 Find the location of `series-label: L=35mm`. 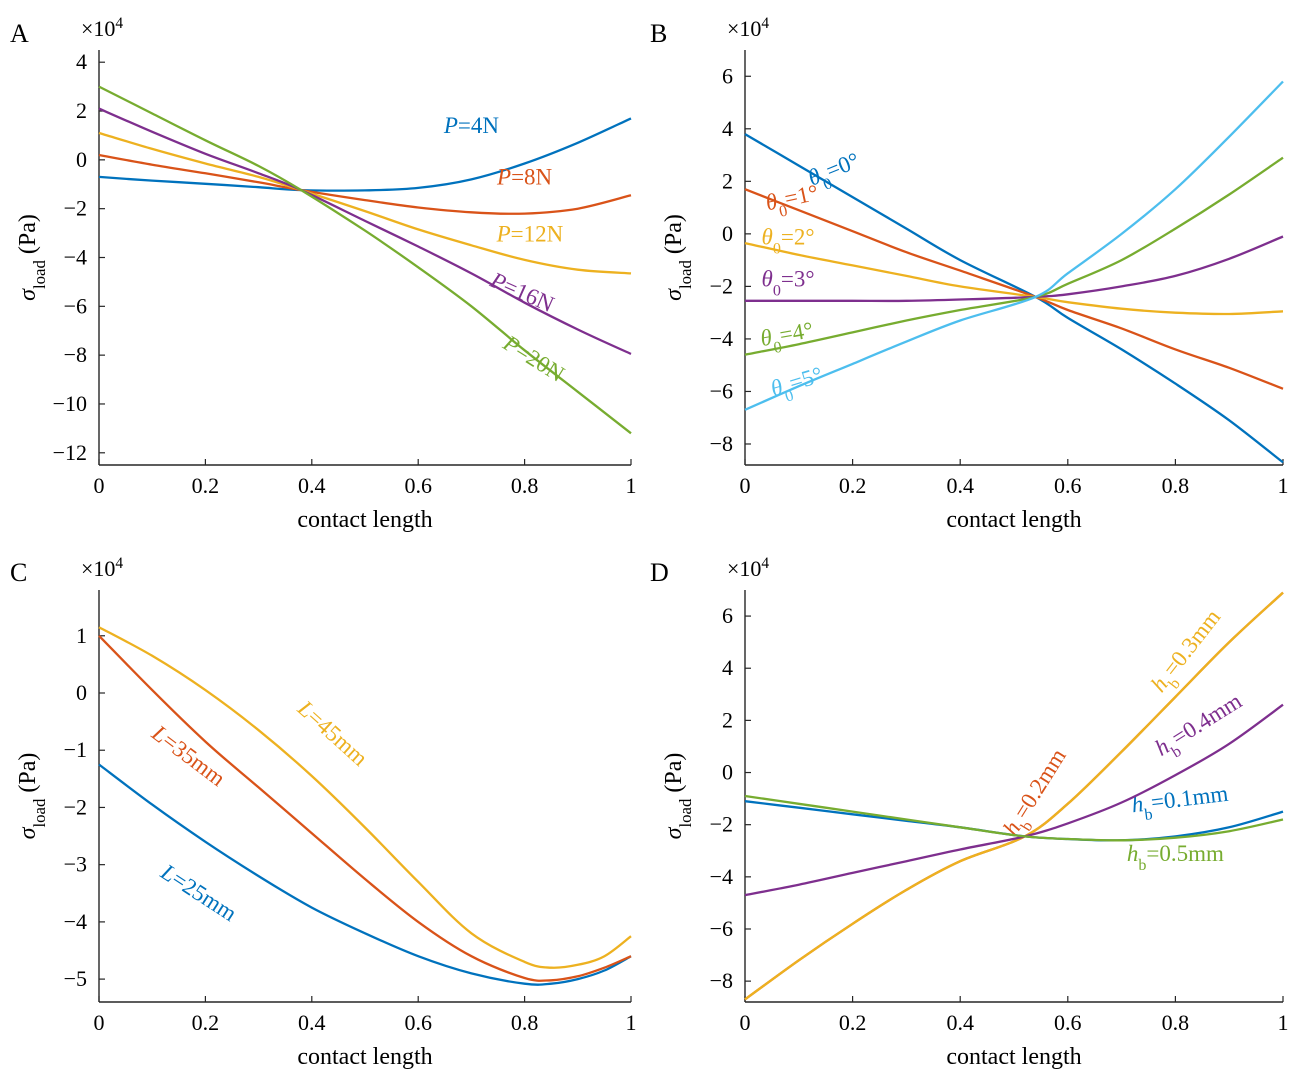

series-label: L=35mm is located at coordinates (188, 756).